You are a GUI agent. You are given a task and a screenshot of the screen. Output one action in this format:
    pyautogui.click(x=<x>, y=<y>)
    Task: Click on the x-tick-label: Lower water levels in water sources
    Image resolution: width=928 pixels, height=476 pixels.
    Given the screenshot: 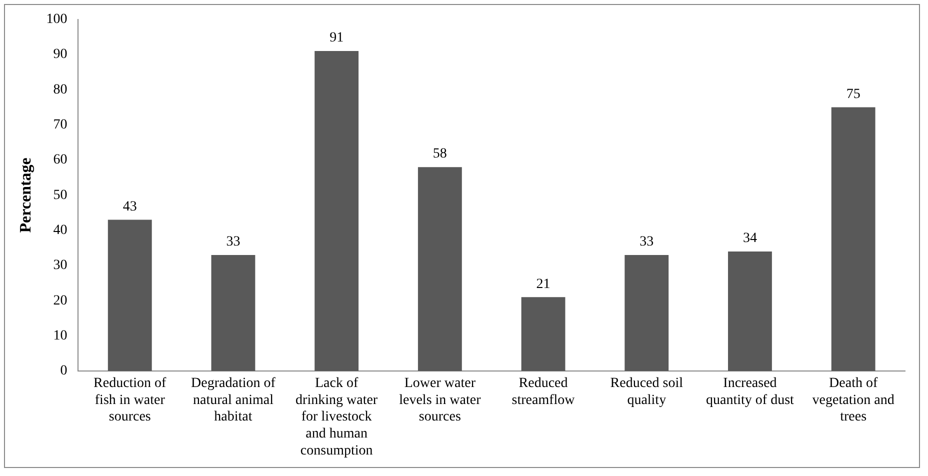 What is the action you would take?
    pyautogui.click(x=440, y=400)
    